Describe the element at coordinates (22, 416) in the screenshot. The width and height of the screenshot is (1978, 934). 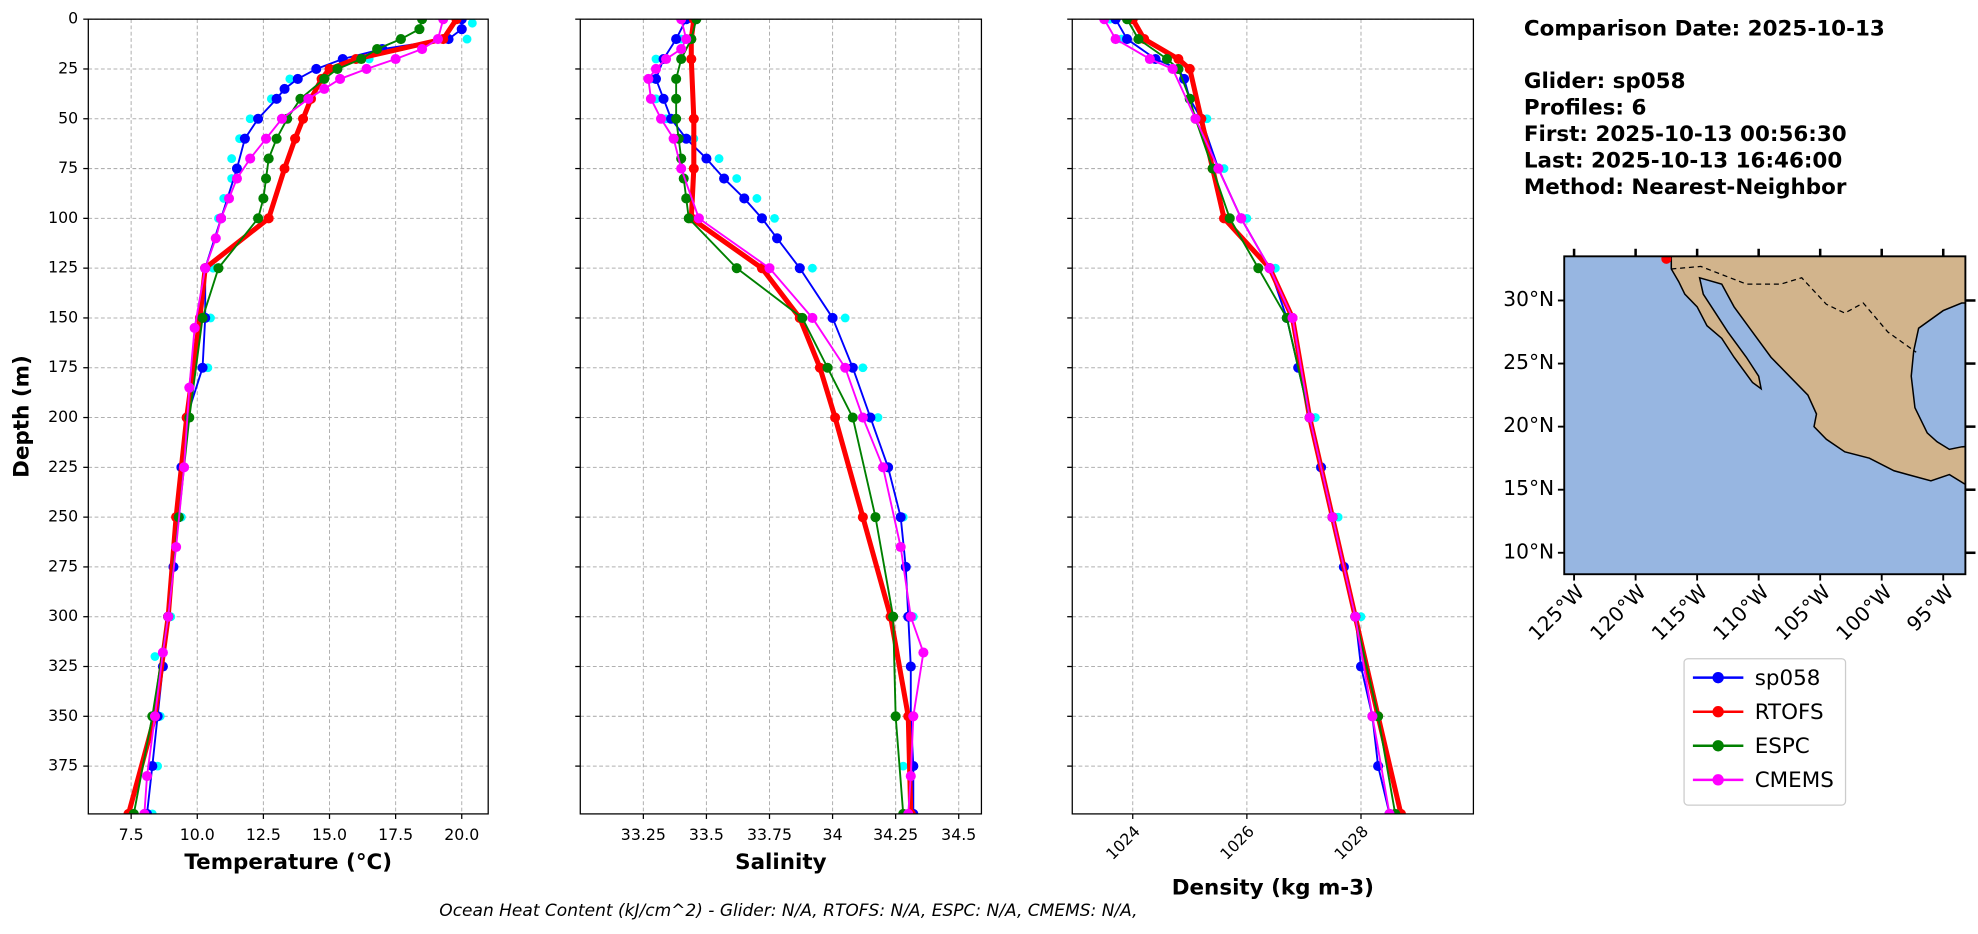
I see `y-axis-label: Depth (m)` at that location.